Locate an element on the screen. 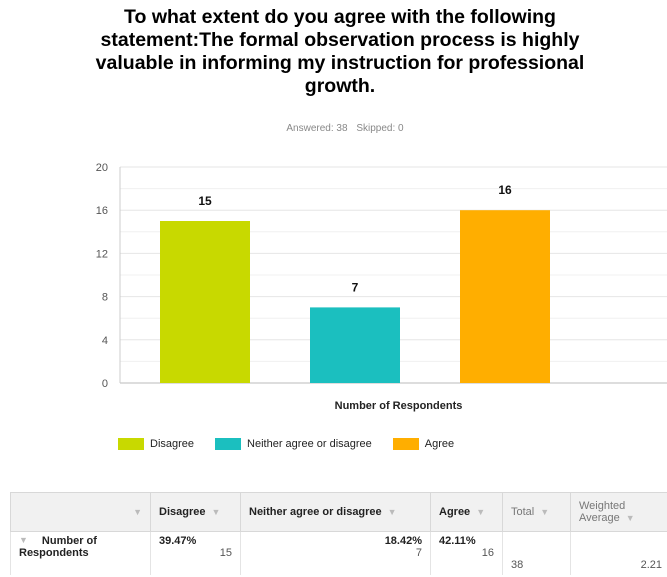 This screenshot has width=667, height=577. chart-legend: Disagree Neither agree or disagree Agree is located at coordinates (296, 444).